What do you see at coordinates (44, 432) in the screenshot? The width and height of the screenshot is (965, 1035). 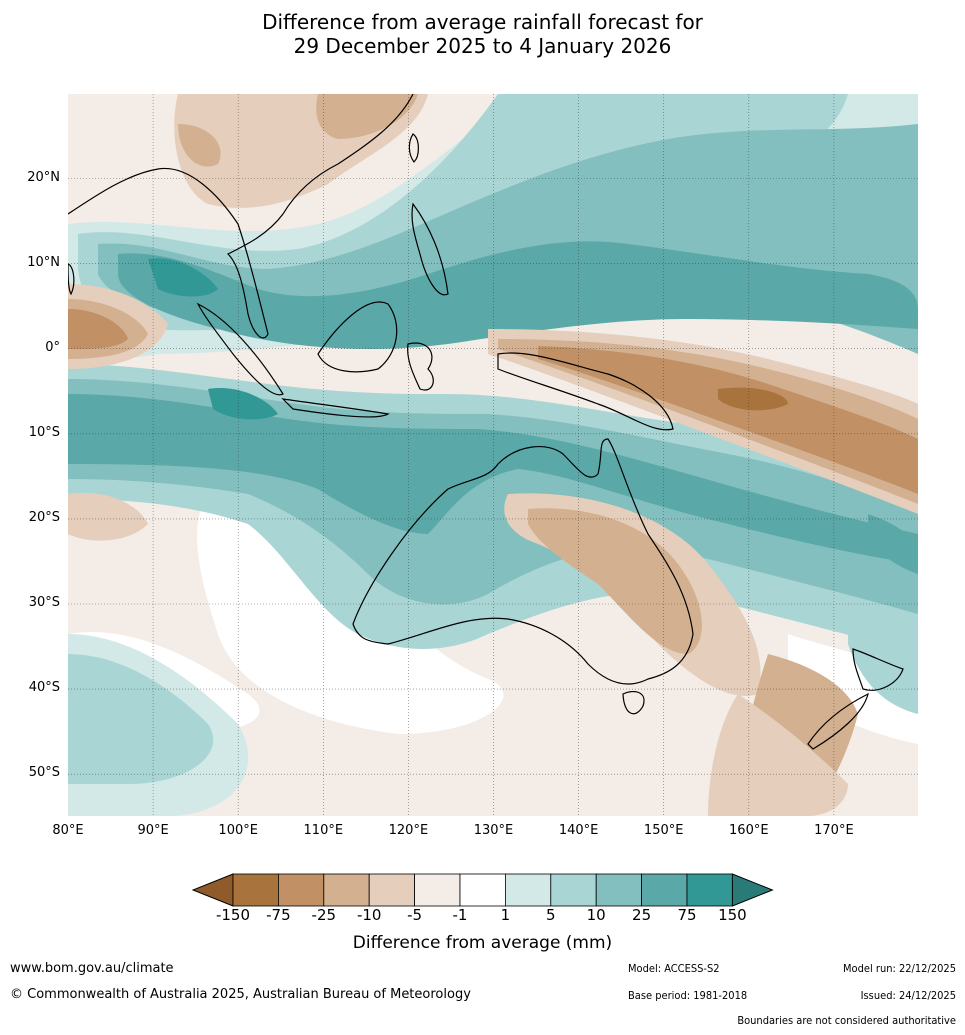 I see `latitude-label: 10°S` at bounding box center [44, 432].